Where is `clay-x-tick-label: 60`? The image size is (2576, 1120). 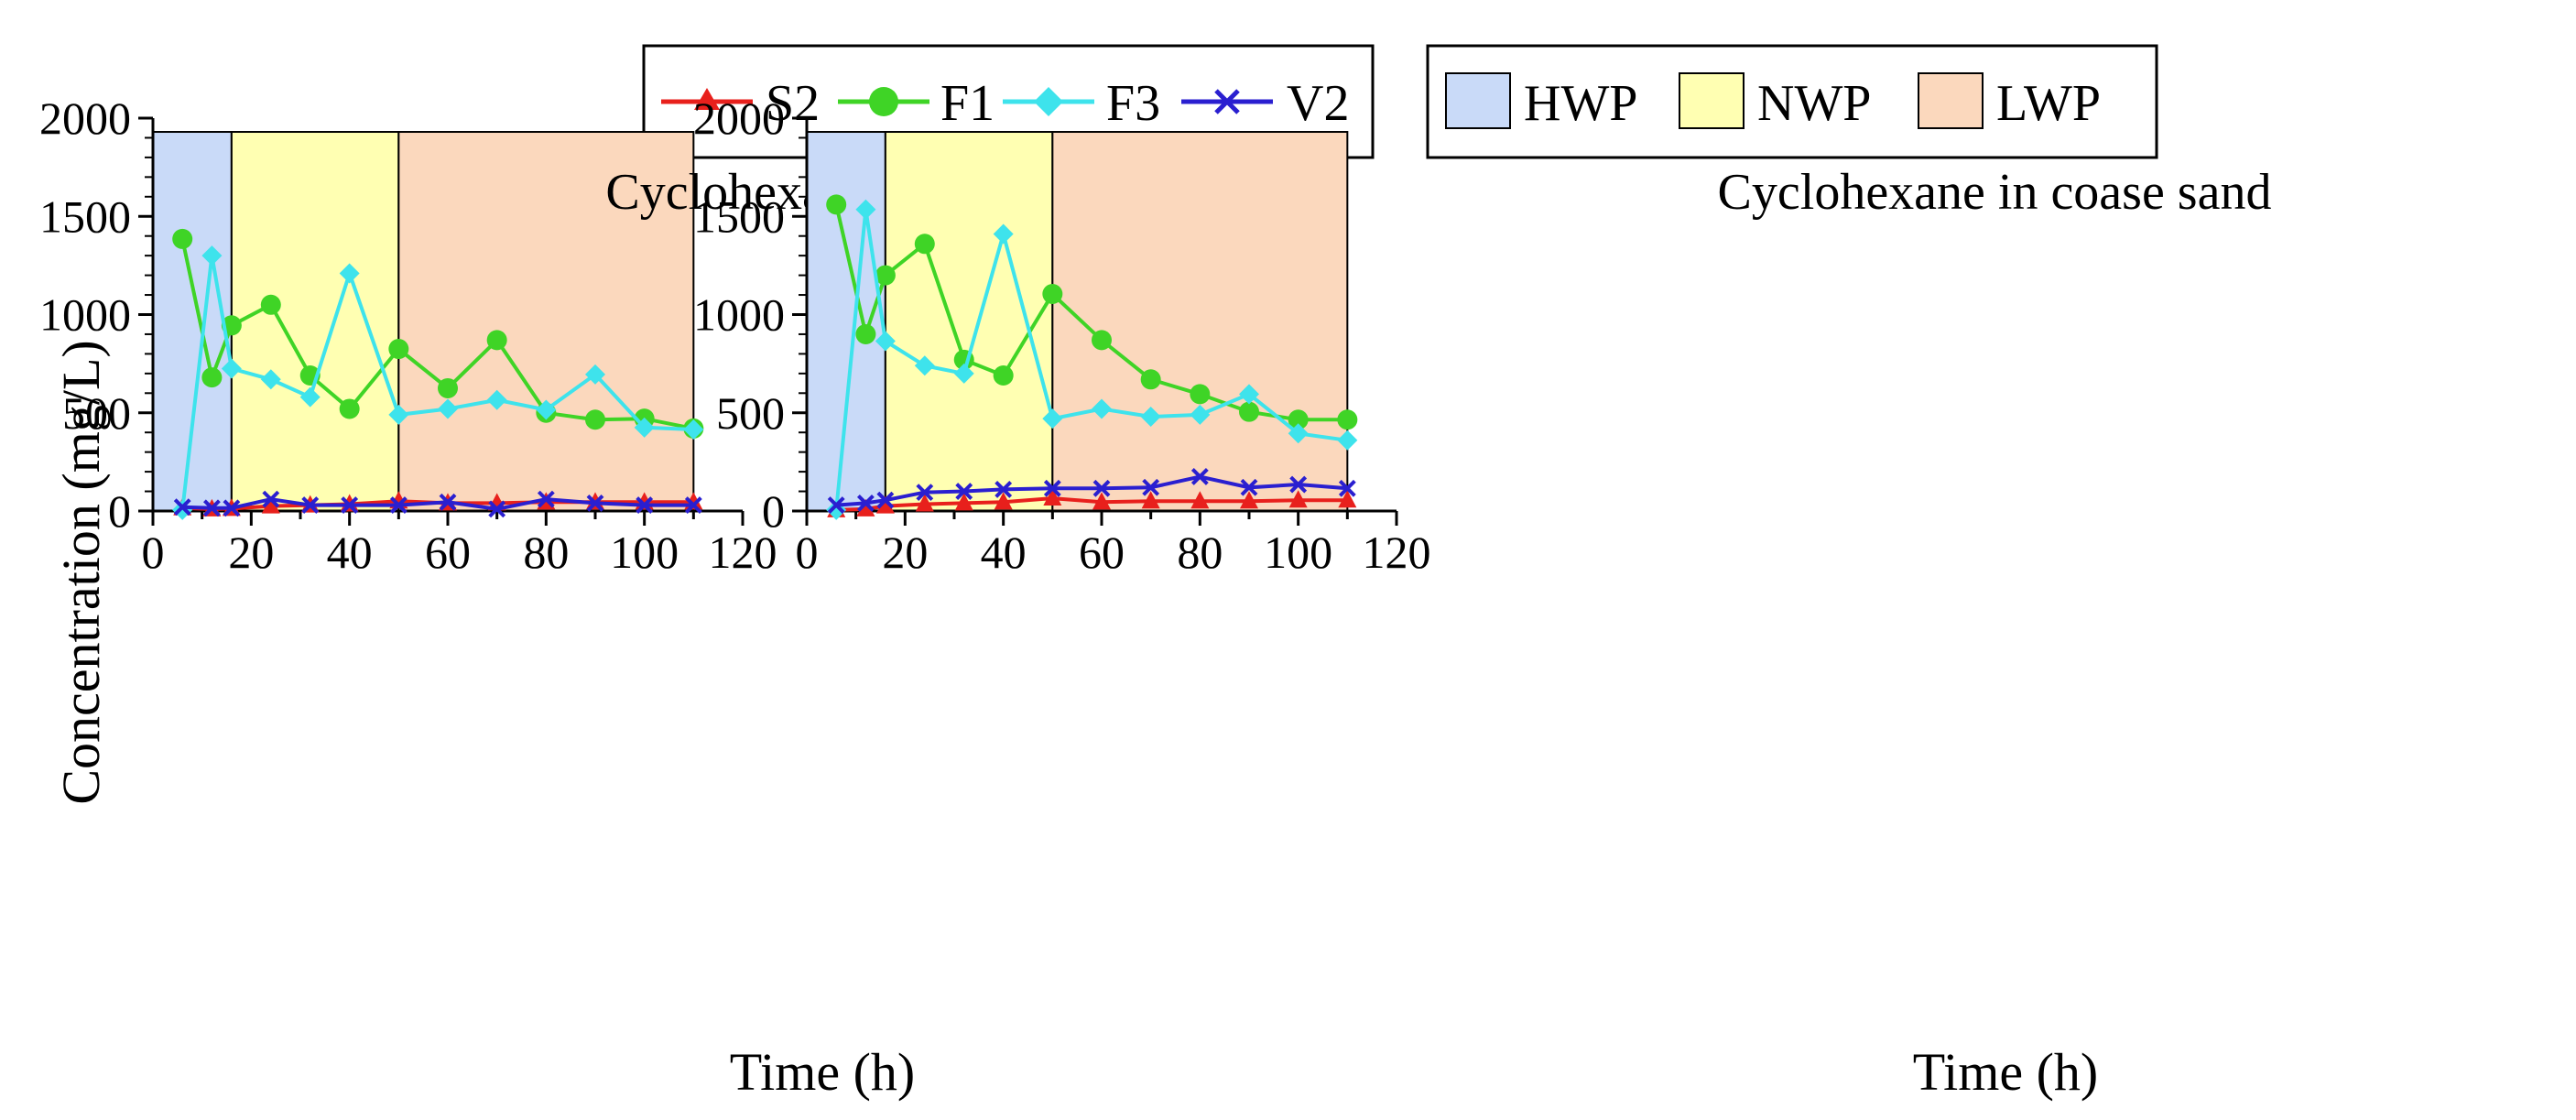
clay-x-tick-label: 60 is located at coordinates (448, 552).